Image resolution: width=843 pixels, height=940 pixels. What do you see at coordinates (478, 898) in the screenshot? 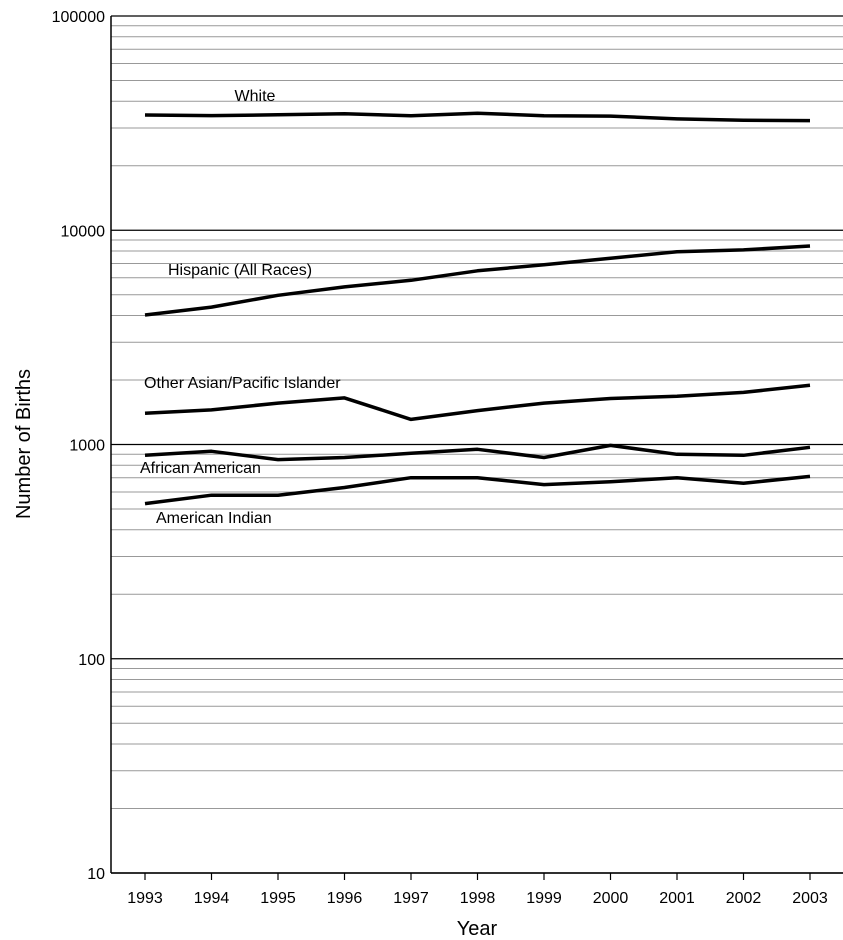
I see `x-tick-label: 1998` at bounding box center [478, 898].